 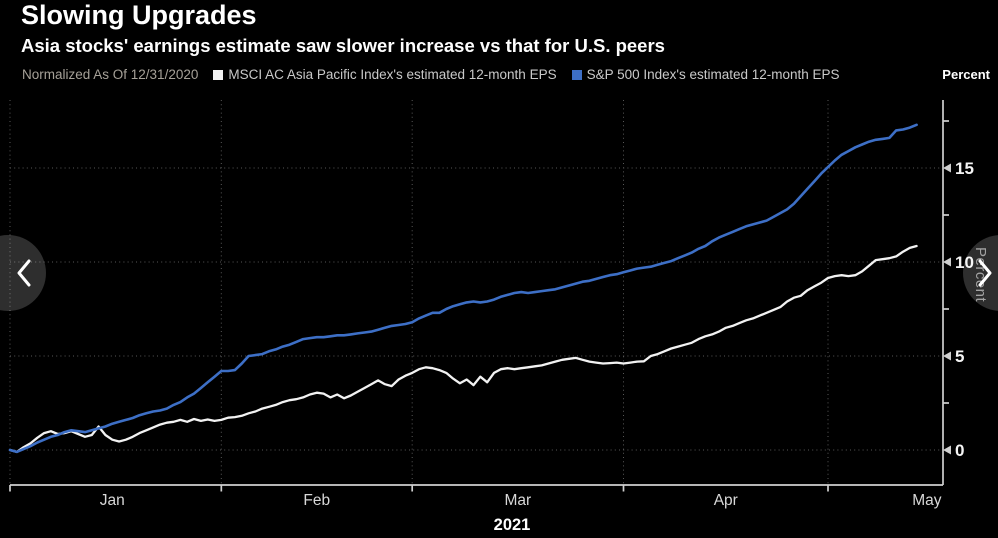 What do you see at coordinates (985, 273) in the screenshot?
I see `chevron-right-icon` at bounding box center [985, 273].